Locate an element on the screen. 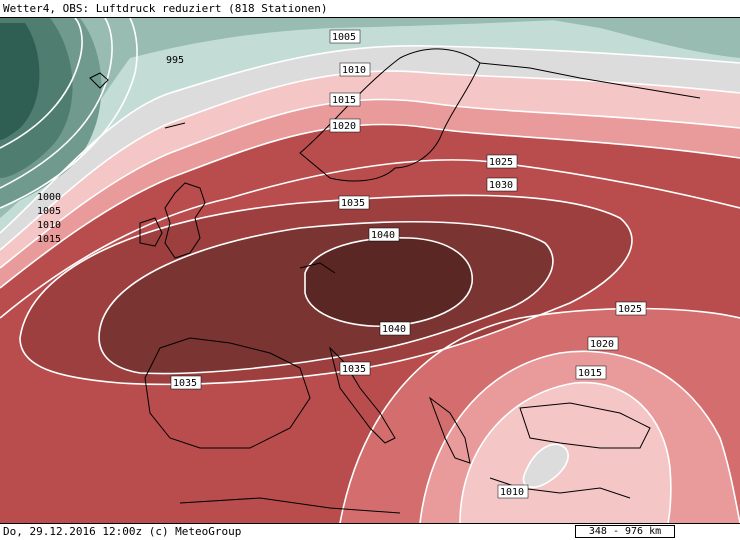 The height and width of the screenshot is (540, 740). coast-great-britain is located at coordinates (185, 220).